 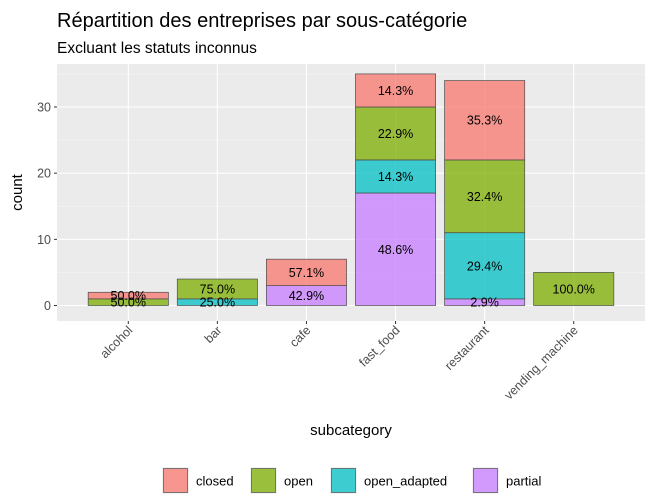 What do you see at coordinates (524, 481) in the screenshot?
I see `legend-label: partial` at bounding box center [524, 481].